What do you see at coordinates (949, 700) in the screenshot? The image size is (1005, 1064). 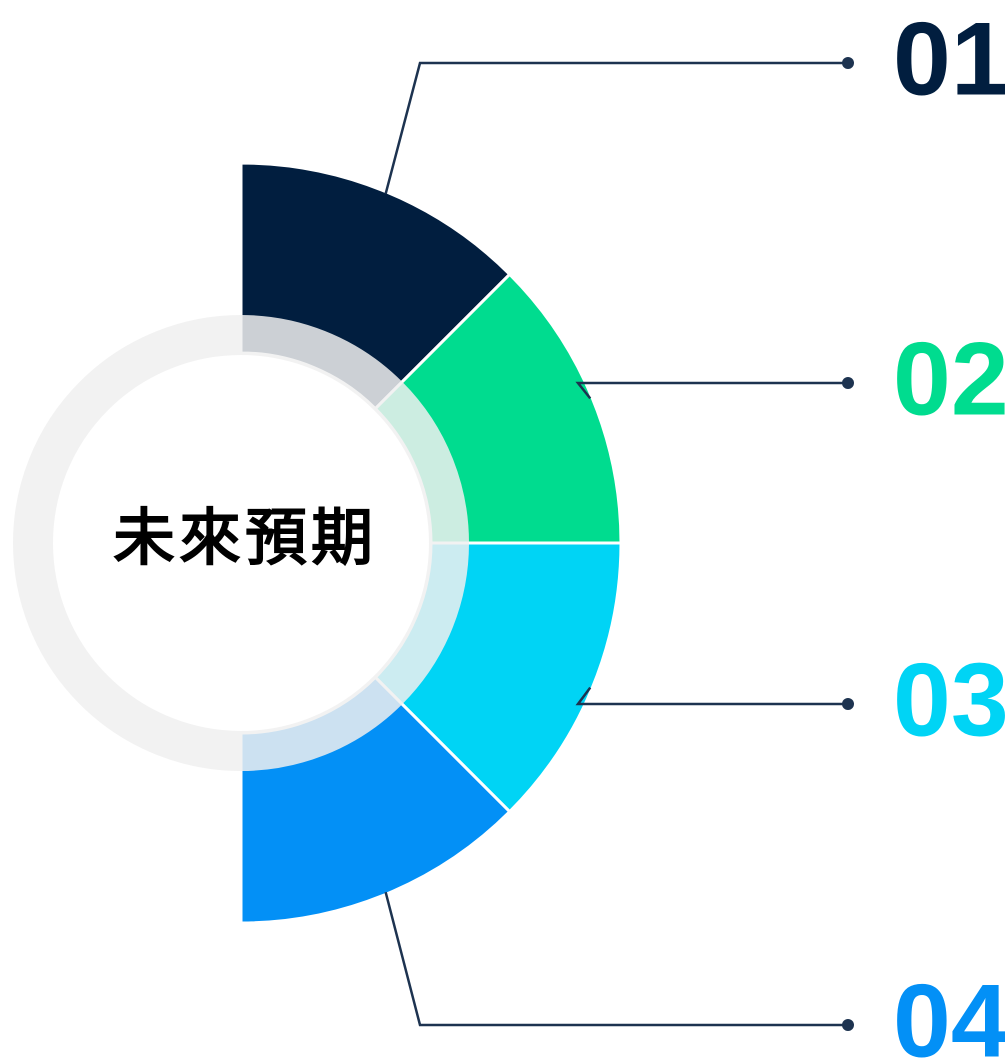 I see `item-number: 03` at bounding box center [949, 700].